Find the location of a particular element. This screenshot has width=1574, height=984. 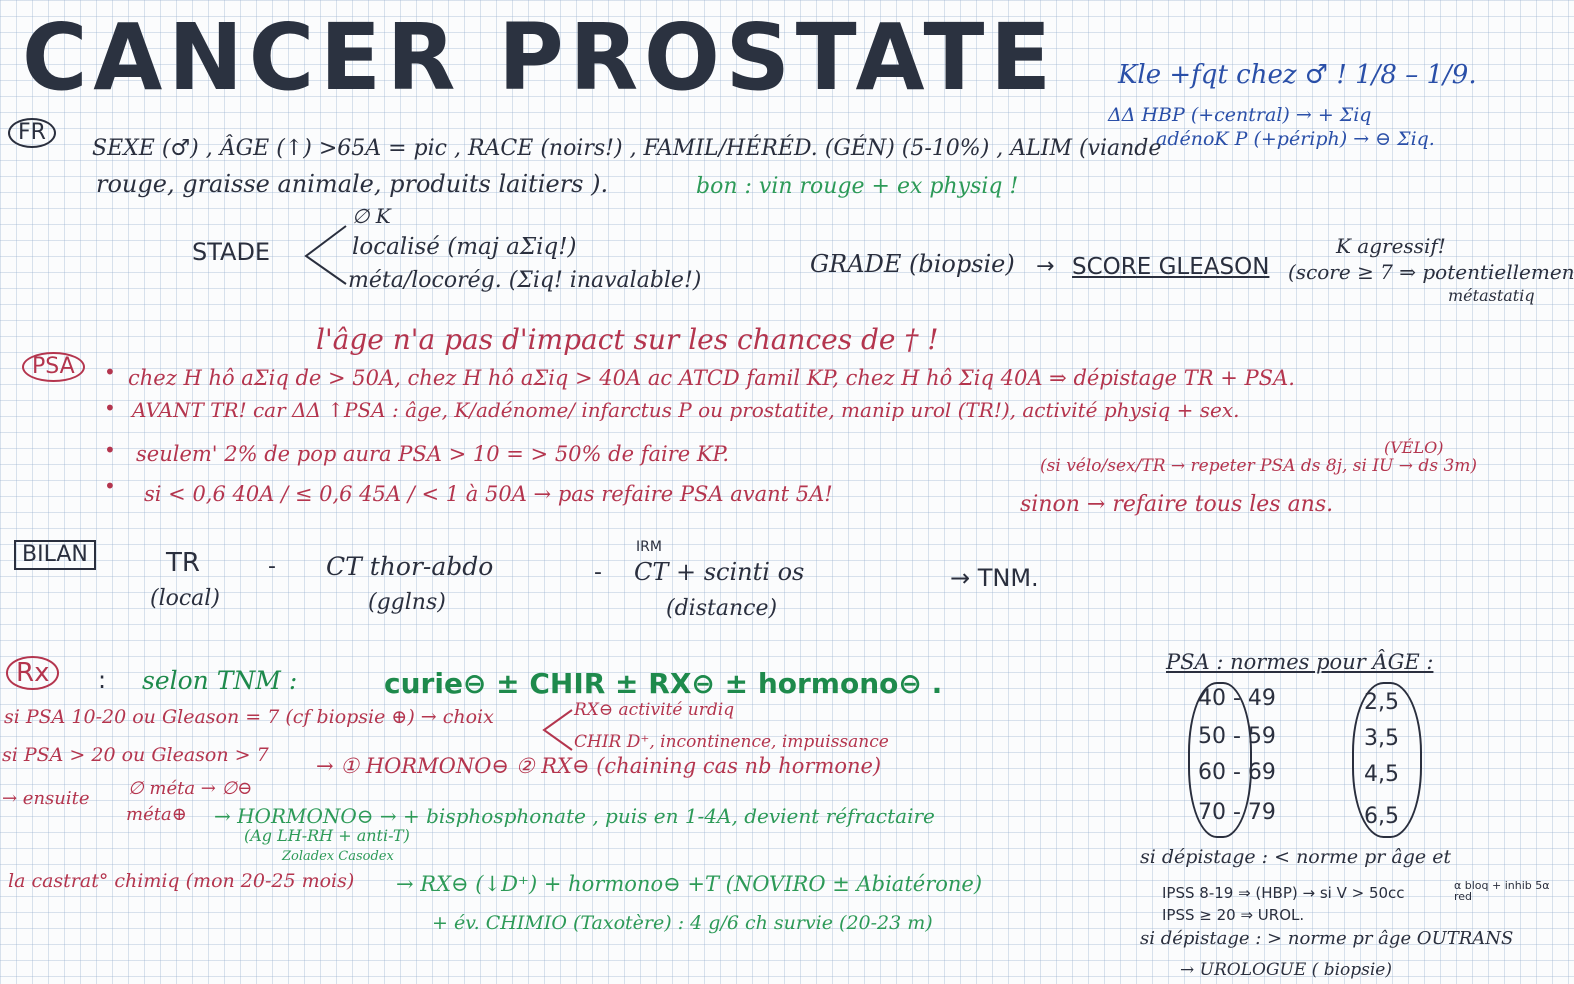

norms-row-value: 4,5 is located at coordinates (1381, 774).